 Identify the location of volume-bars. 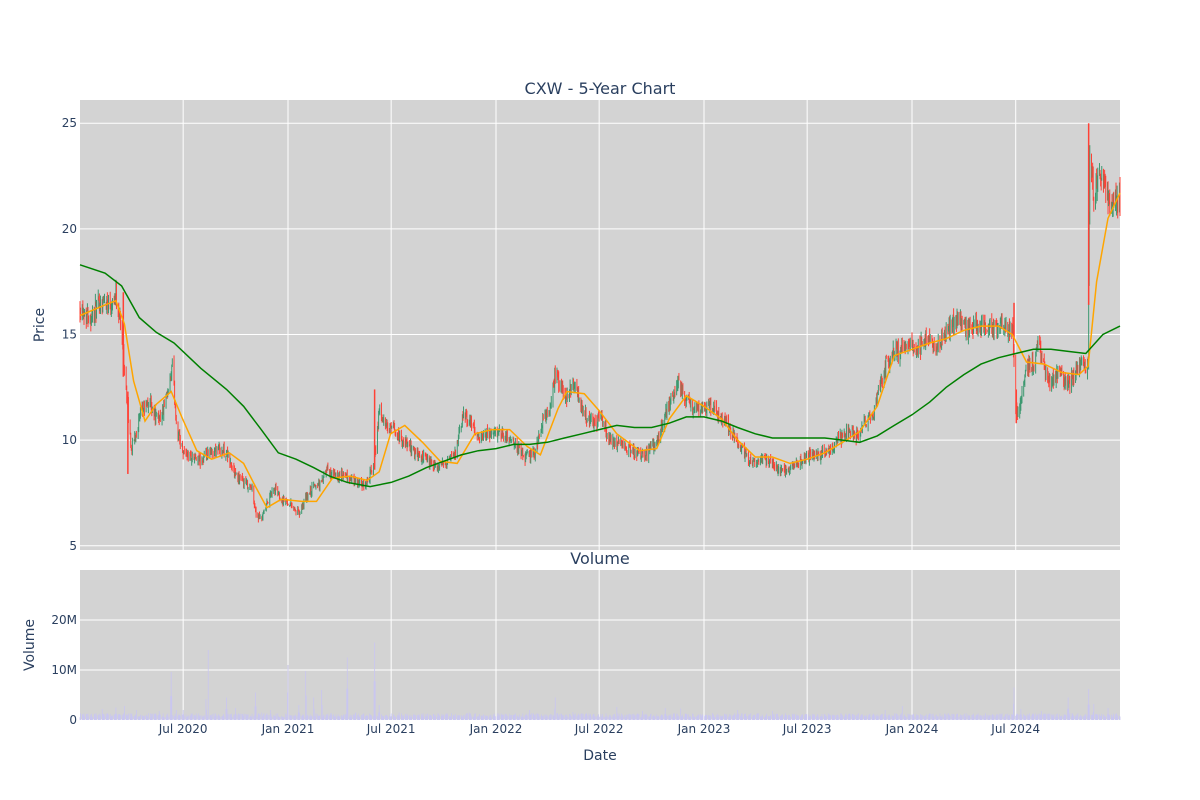
(600, 681).